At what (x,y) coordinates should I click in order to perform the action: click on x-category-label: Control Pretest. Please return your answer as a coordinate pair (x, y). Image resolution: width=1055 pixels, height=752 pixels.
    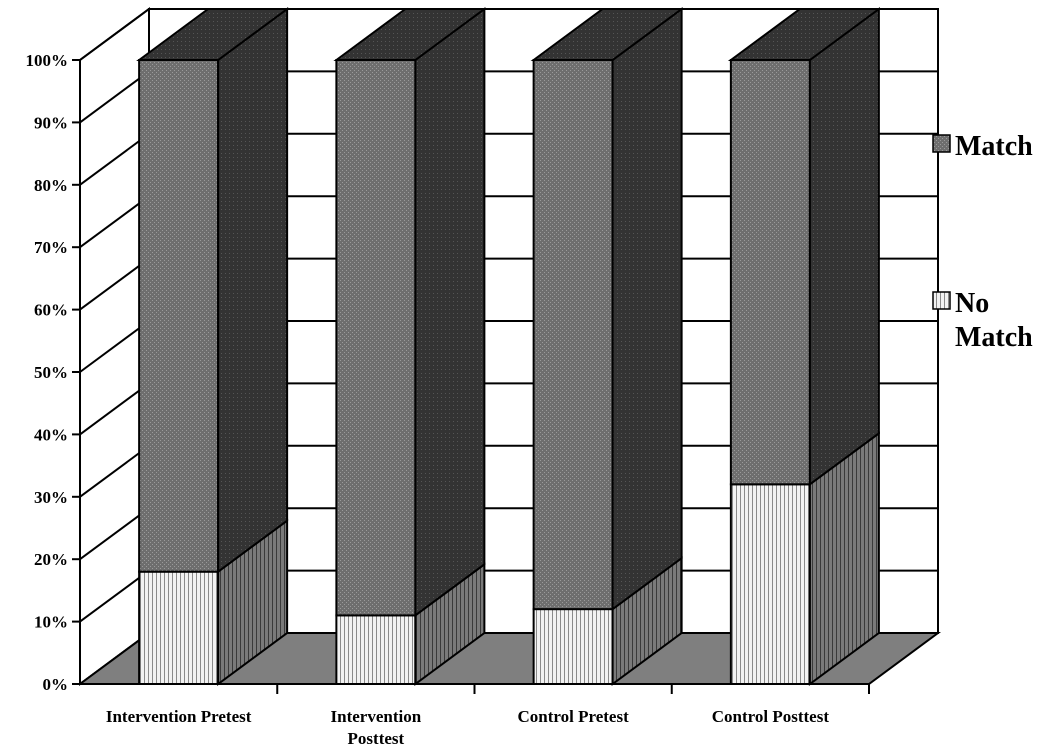
    Looking at the image, I should click on (573, 716).